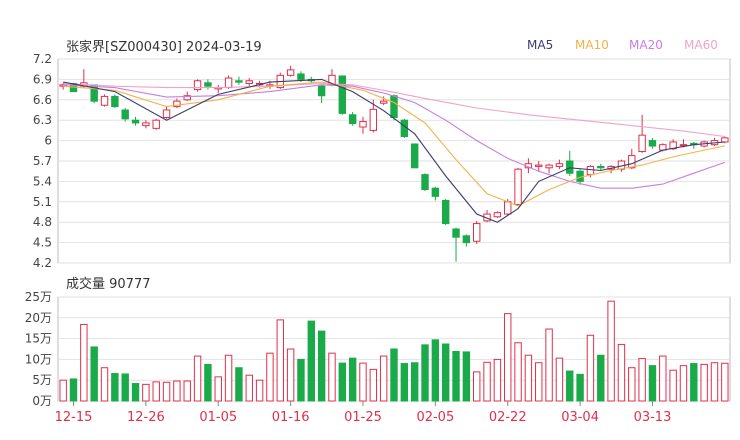 Image resolution: width=740 pixels, height=440 pixels. What do you see at coordinates (42, 181) in the screenshot?
I see `price-tick-label: 5.4` at bounding box center [42, 181].